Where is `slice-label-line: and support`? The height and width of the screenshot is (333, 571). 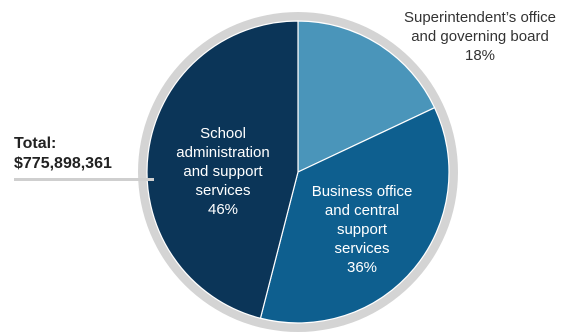
slice-label-line: and support is located at coordinates (223, 171).